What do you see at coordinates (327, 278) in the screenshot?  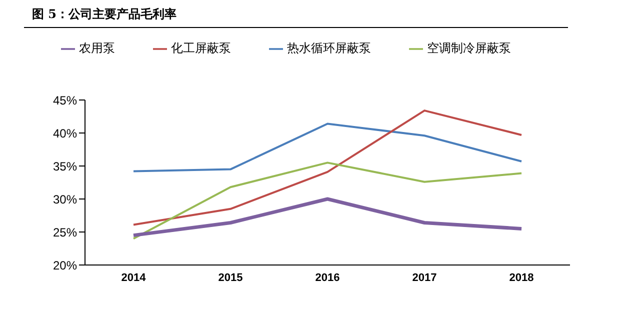 I see `x-tick-label: 2016` at bounding box center [327, 278].